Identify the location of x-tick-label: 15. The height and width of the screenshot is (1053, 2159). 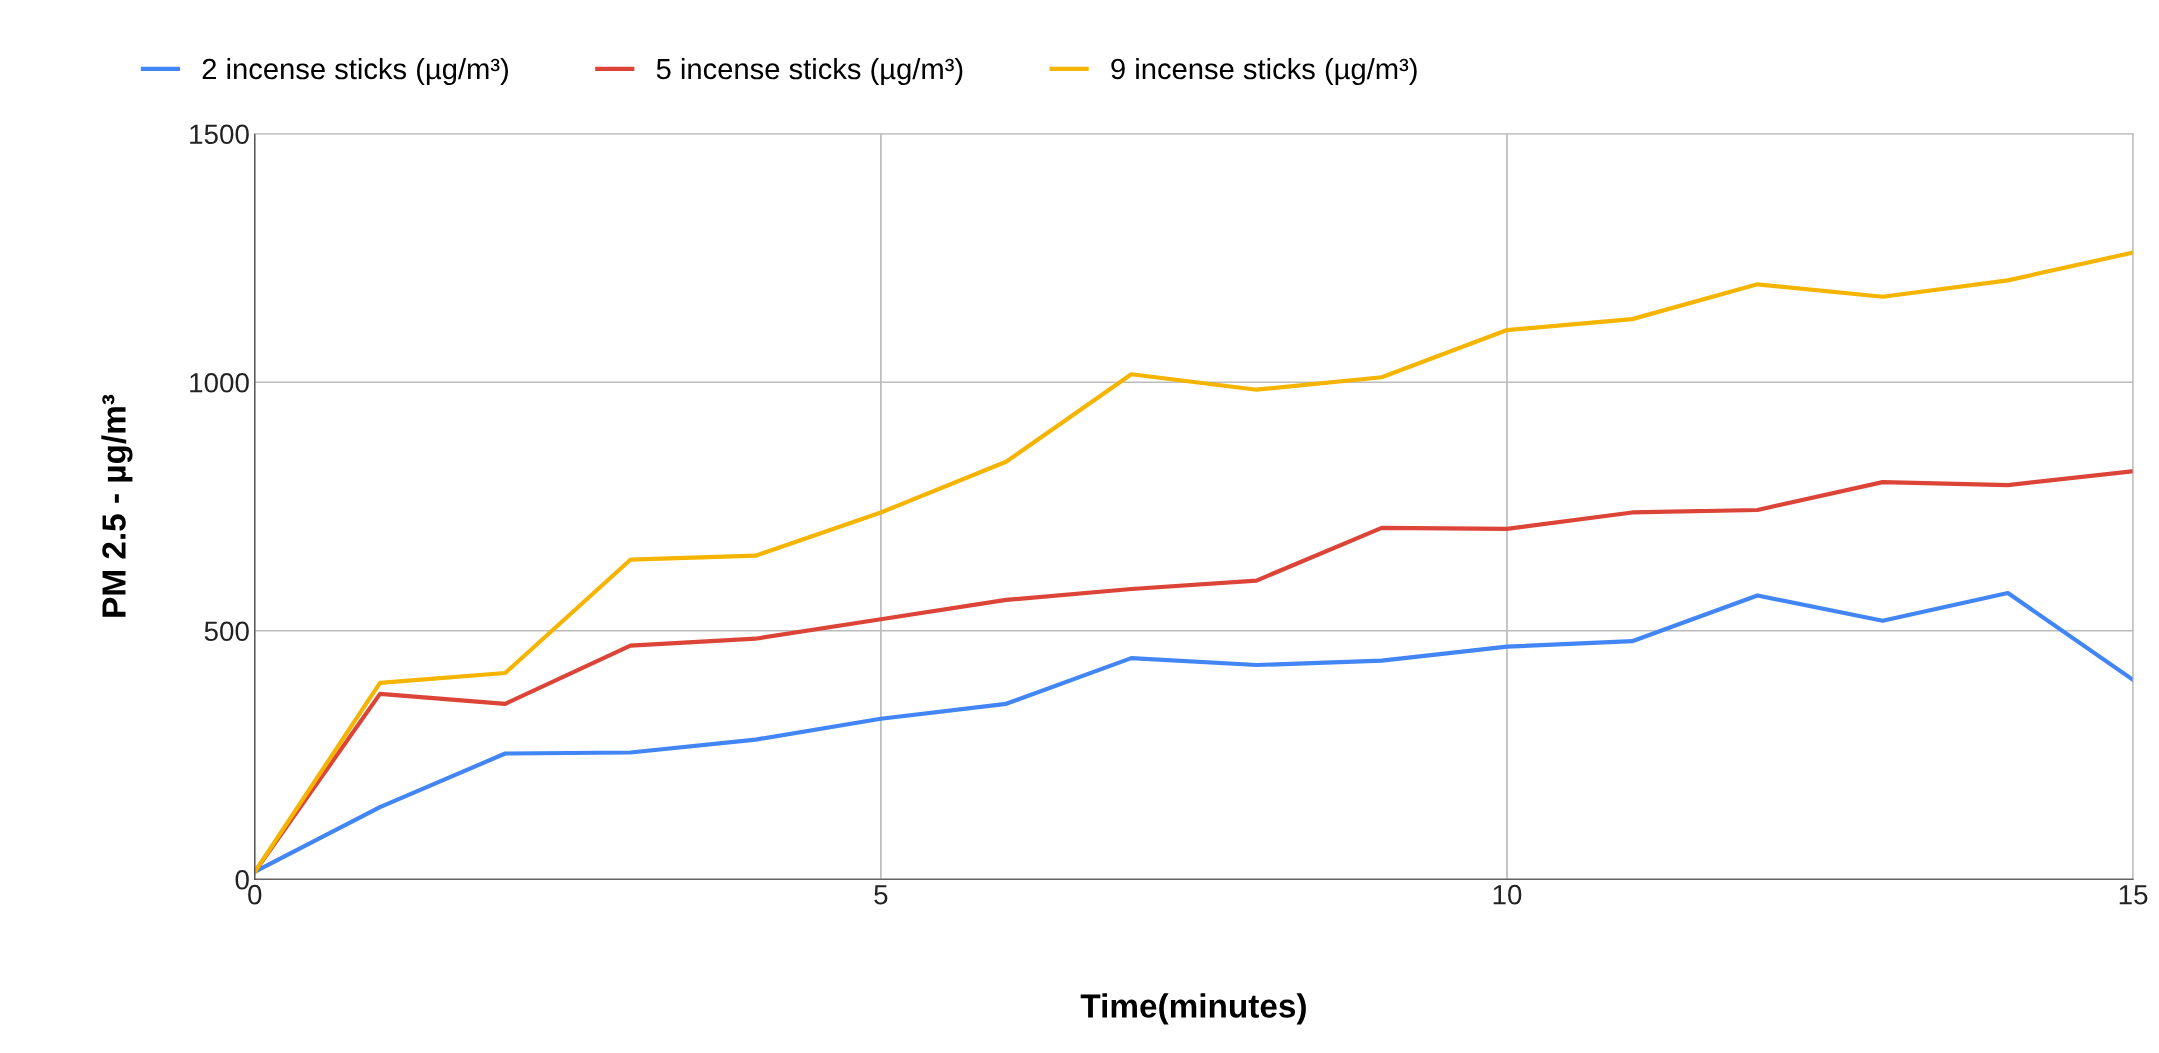
(2133, 895).